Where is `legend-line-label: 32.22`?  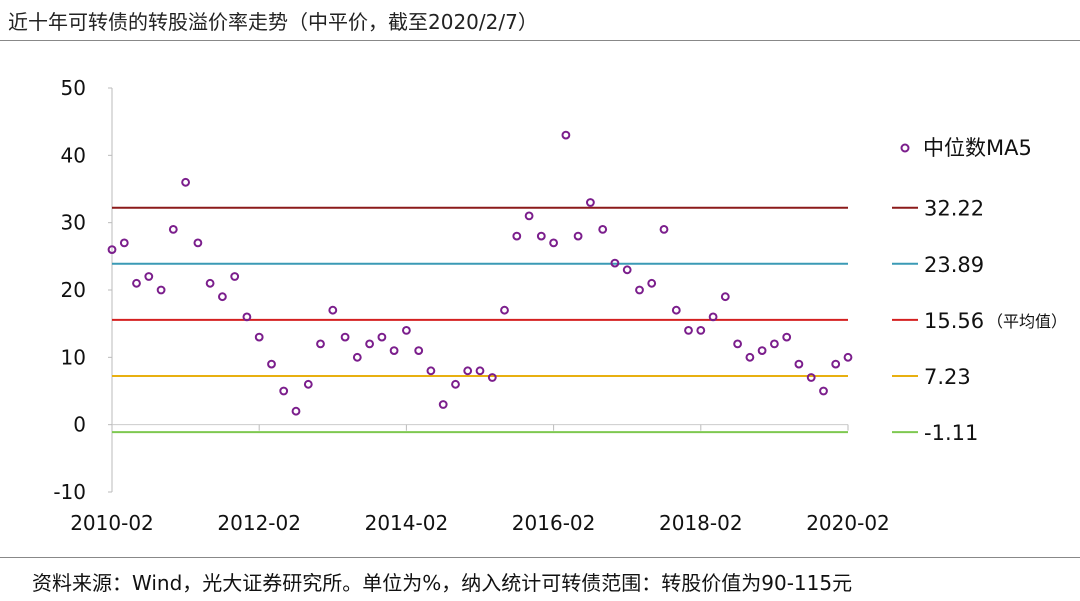 legend-line-label: 32.22 is located at coordinates (954, 209).